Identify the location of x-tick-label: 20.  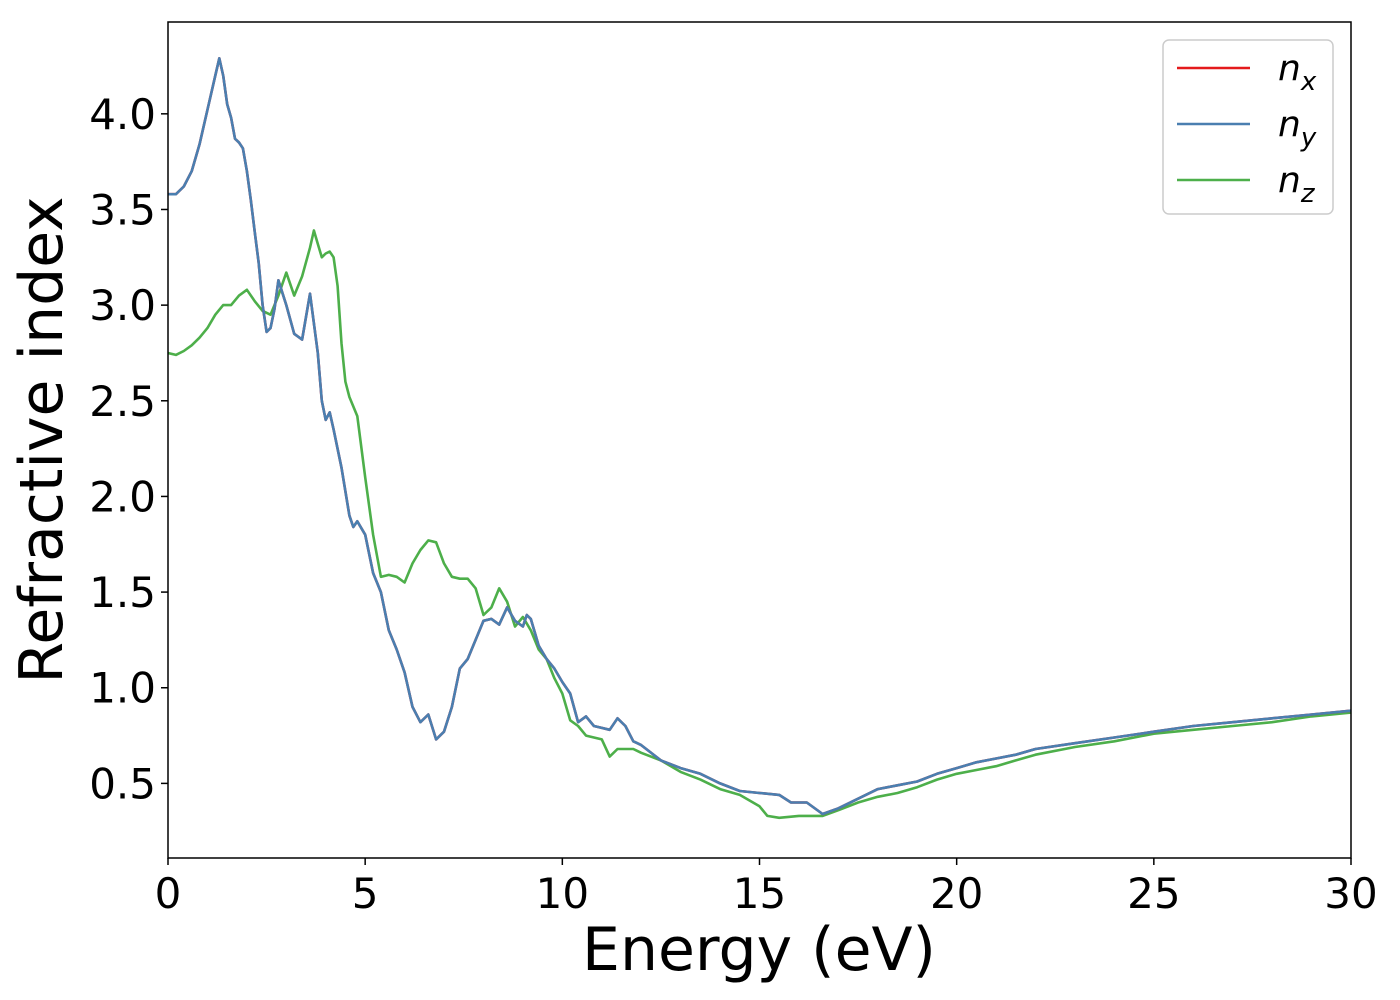
(956, 893).